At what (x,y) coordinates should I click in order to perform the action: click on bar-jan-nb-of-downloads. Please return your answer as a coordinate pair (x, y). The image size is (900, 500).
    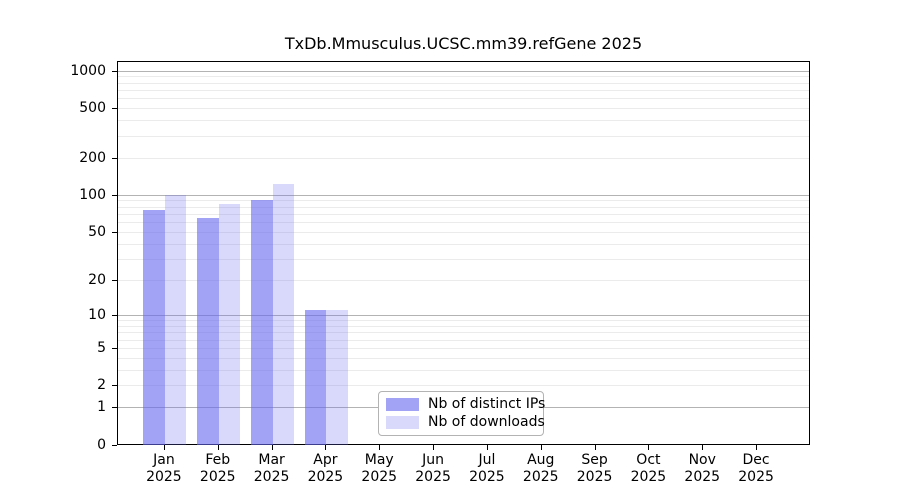
    Looking at the image, I should click on (175, 319).